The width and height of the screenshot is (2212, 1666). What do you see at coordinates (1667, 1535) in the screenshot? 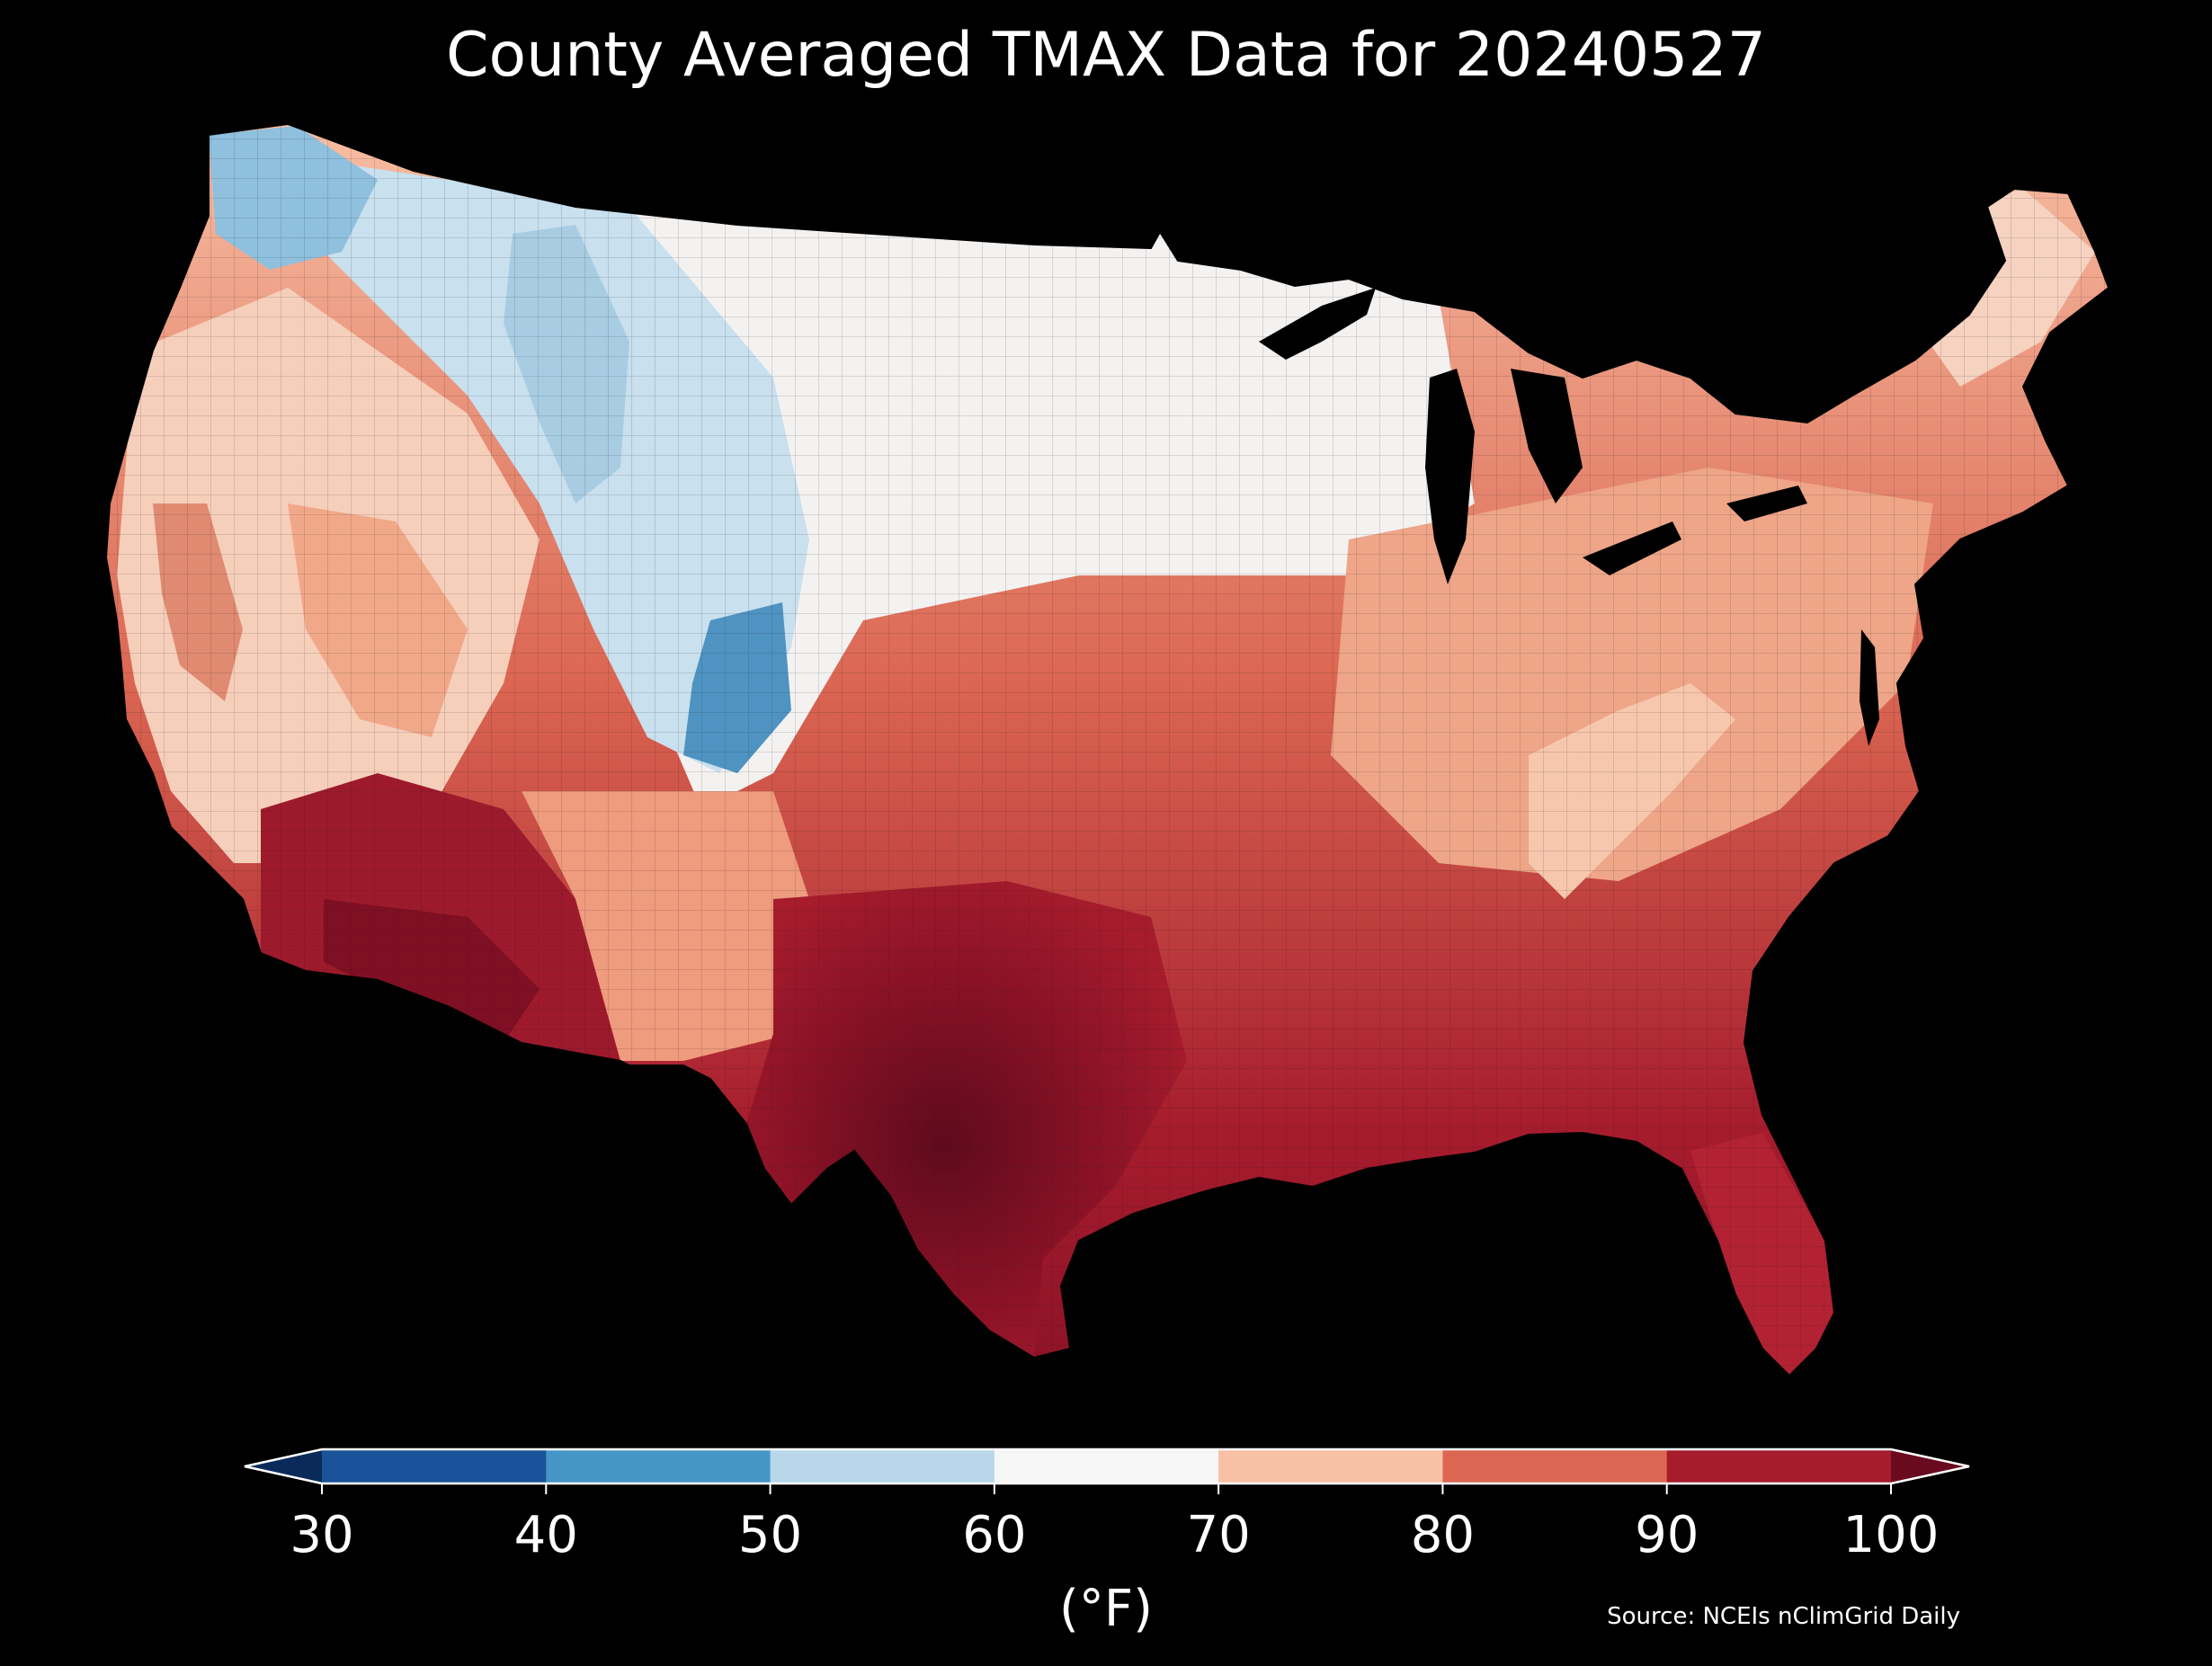
I see `colorbar-tick-label: 90` at bounding box center [1667, 1535].